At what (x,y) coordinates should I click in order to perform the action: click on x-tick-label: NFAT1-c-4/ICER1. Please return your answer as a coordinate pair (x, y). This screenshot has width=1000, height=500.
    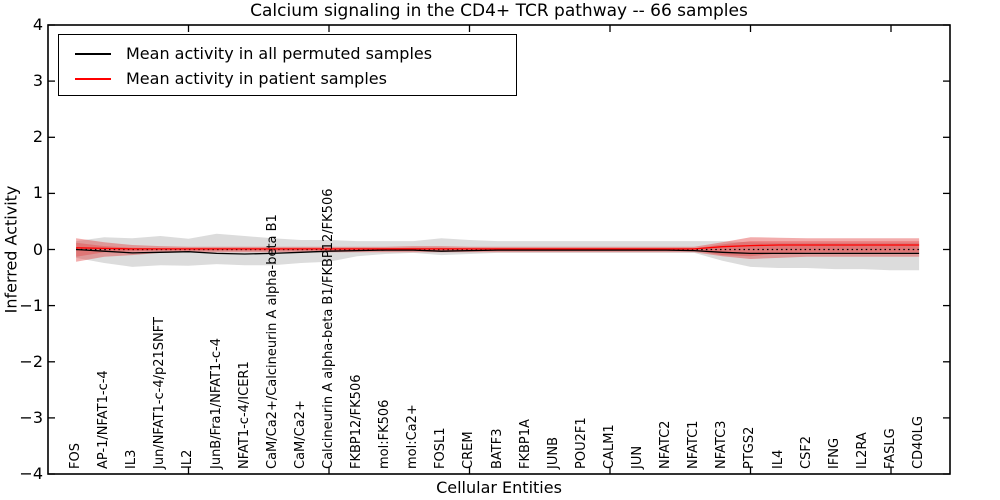
    Looking at the image, I should click on (244, 415).